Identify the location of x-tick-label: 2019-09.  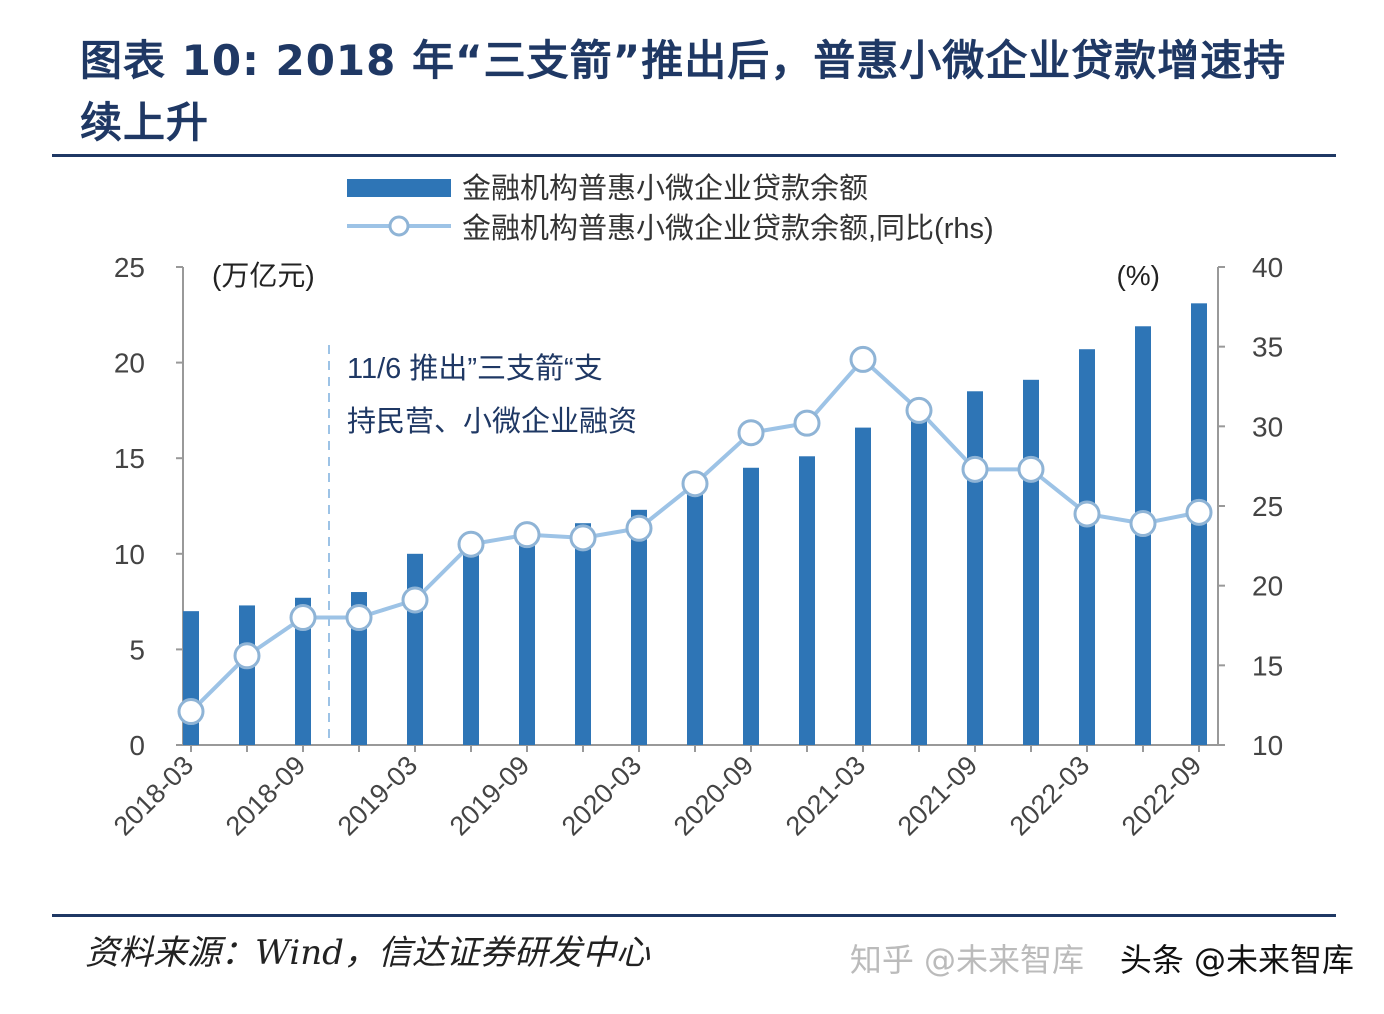
(489, 795).